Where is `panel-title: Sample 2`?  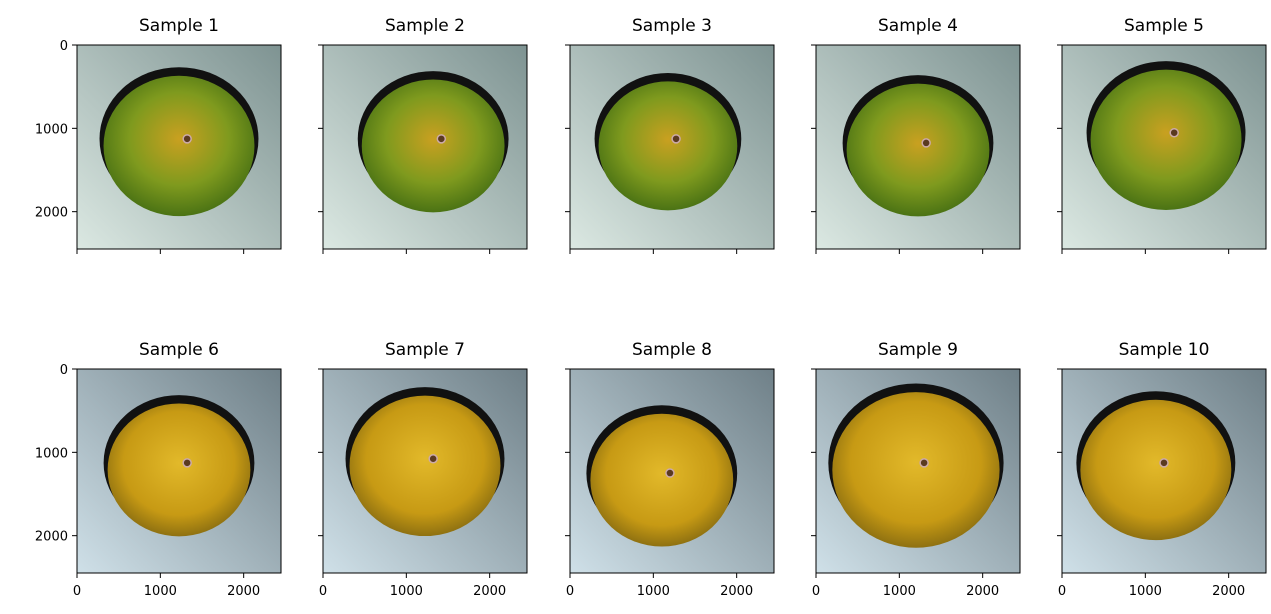 panel-title: Sample 2 is located at coordinates (425, 26).